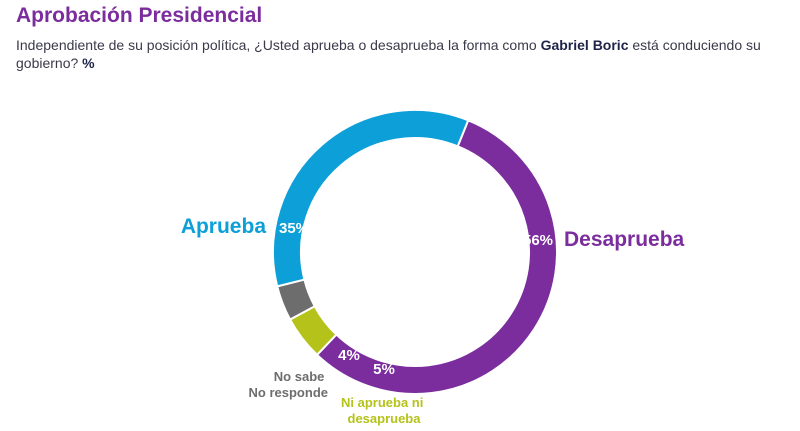 The height and width of the screenshot is (431, 800). Describe the element at coordinates (349, 355) in the screenshot. I see `pct-label-no-sabe: 4%` at that location.